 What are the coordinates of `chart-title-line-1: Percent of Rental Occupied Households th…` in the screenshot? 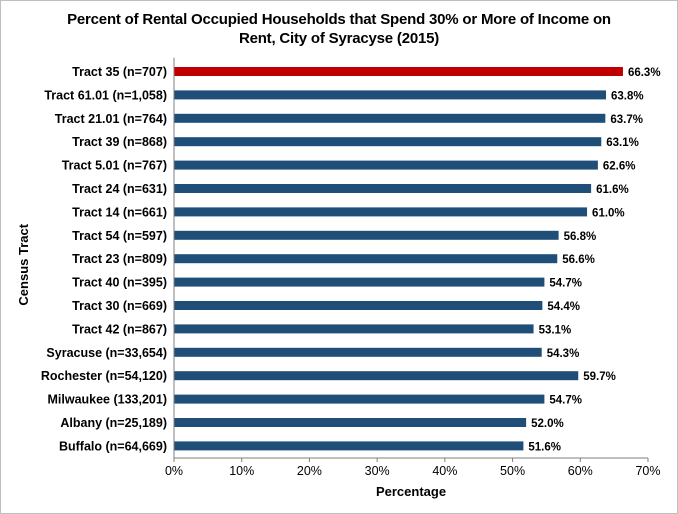 It's located at (339, 19).